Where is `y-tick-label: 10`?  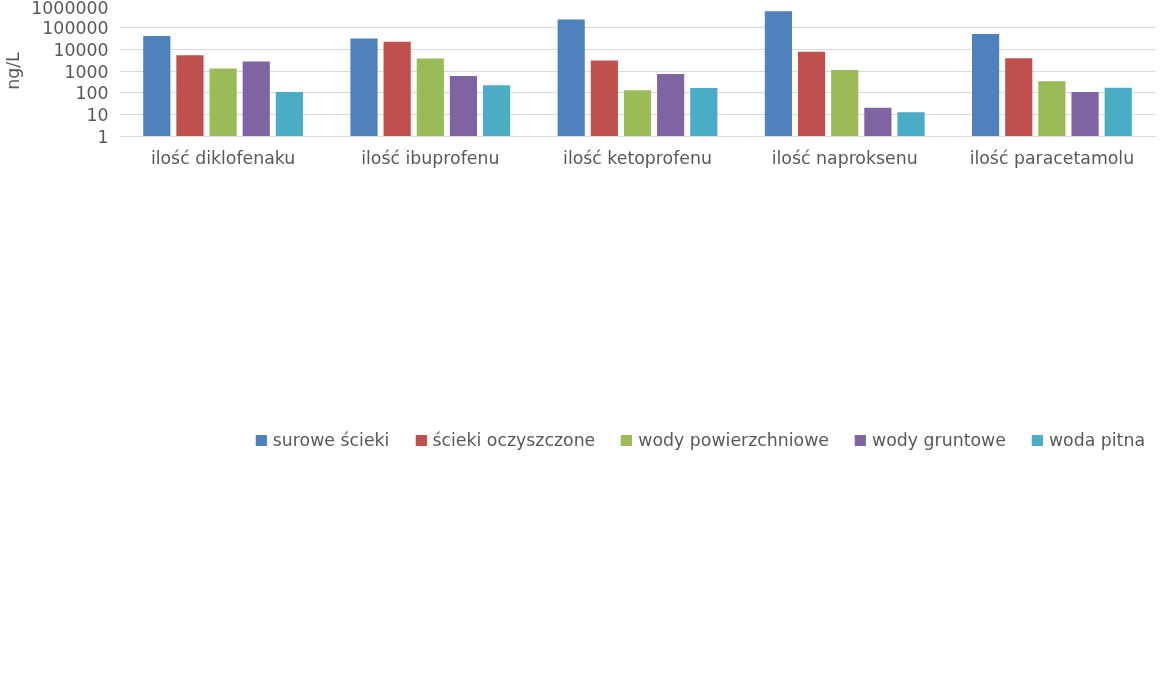 y-tick-label: 10 is located at coordinates (97, 115).